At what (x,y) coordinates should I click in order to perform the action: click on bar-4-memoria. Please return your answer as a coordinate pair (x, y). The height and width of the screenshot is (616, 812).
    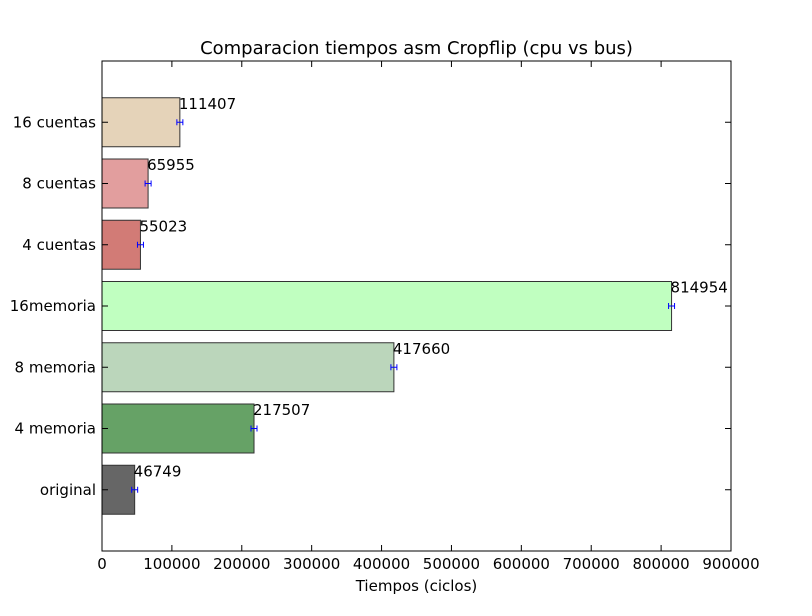
    Looking at the image, I should click on (178, 428).